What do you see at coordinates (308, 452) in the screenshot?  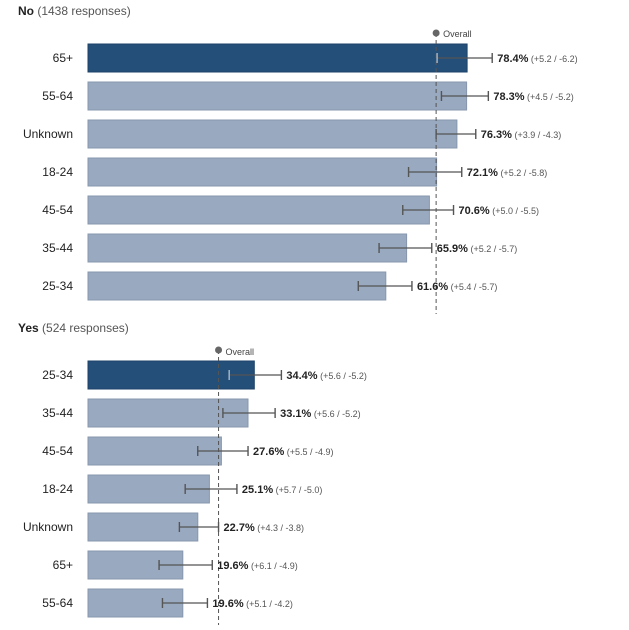 I see `data-label-error: (+5.5 / -4.9)` at bounding box center [308, 452].